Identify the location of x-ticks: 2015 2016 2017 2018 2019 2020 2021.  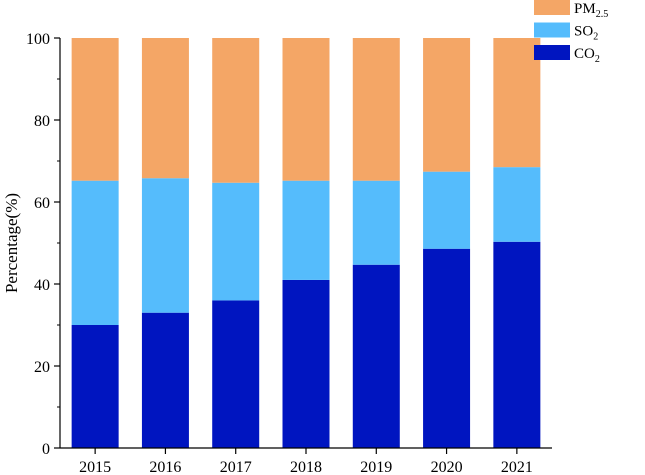
(306, 461).